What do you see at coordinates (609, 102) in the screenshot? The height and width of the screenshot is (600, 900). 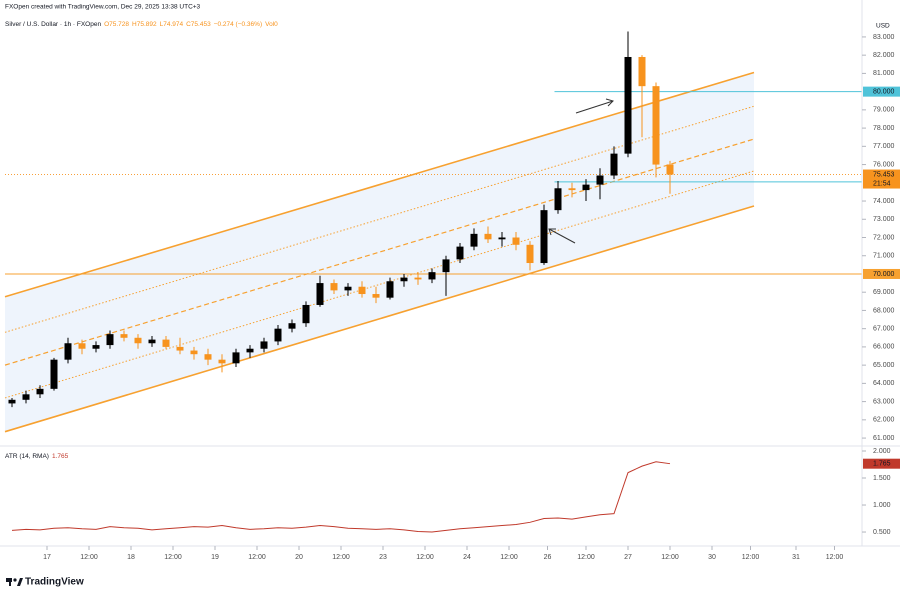 I see `arrow-head` at bounding box center [609, 102].